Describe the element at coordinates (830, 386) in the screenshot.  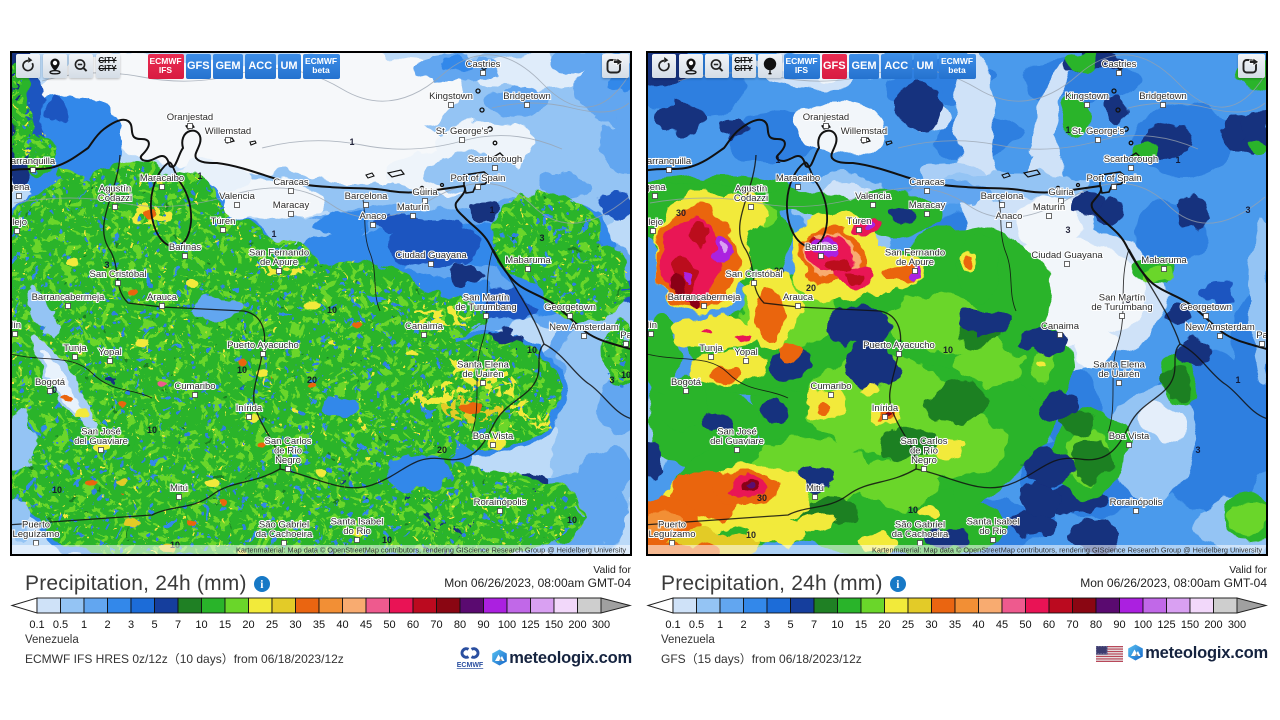
I see `svg-text: Cumaribo` at that location.